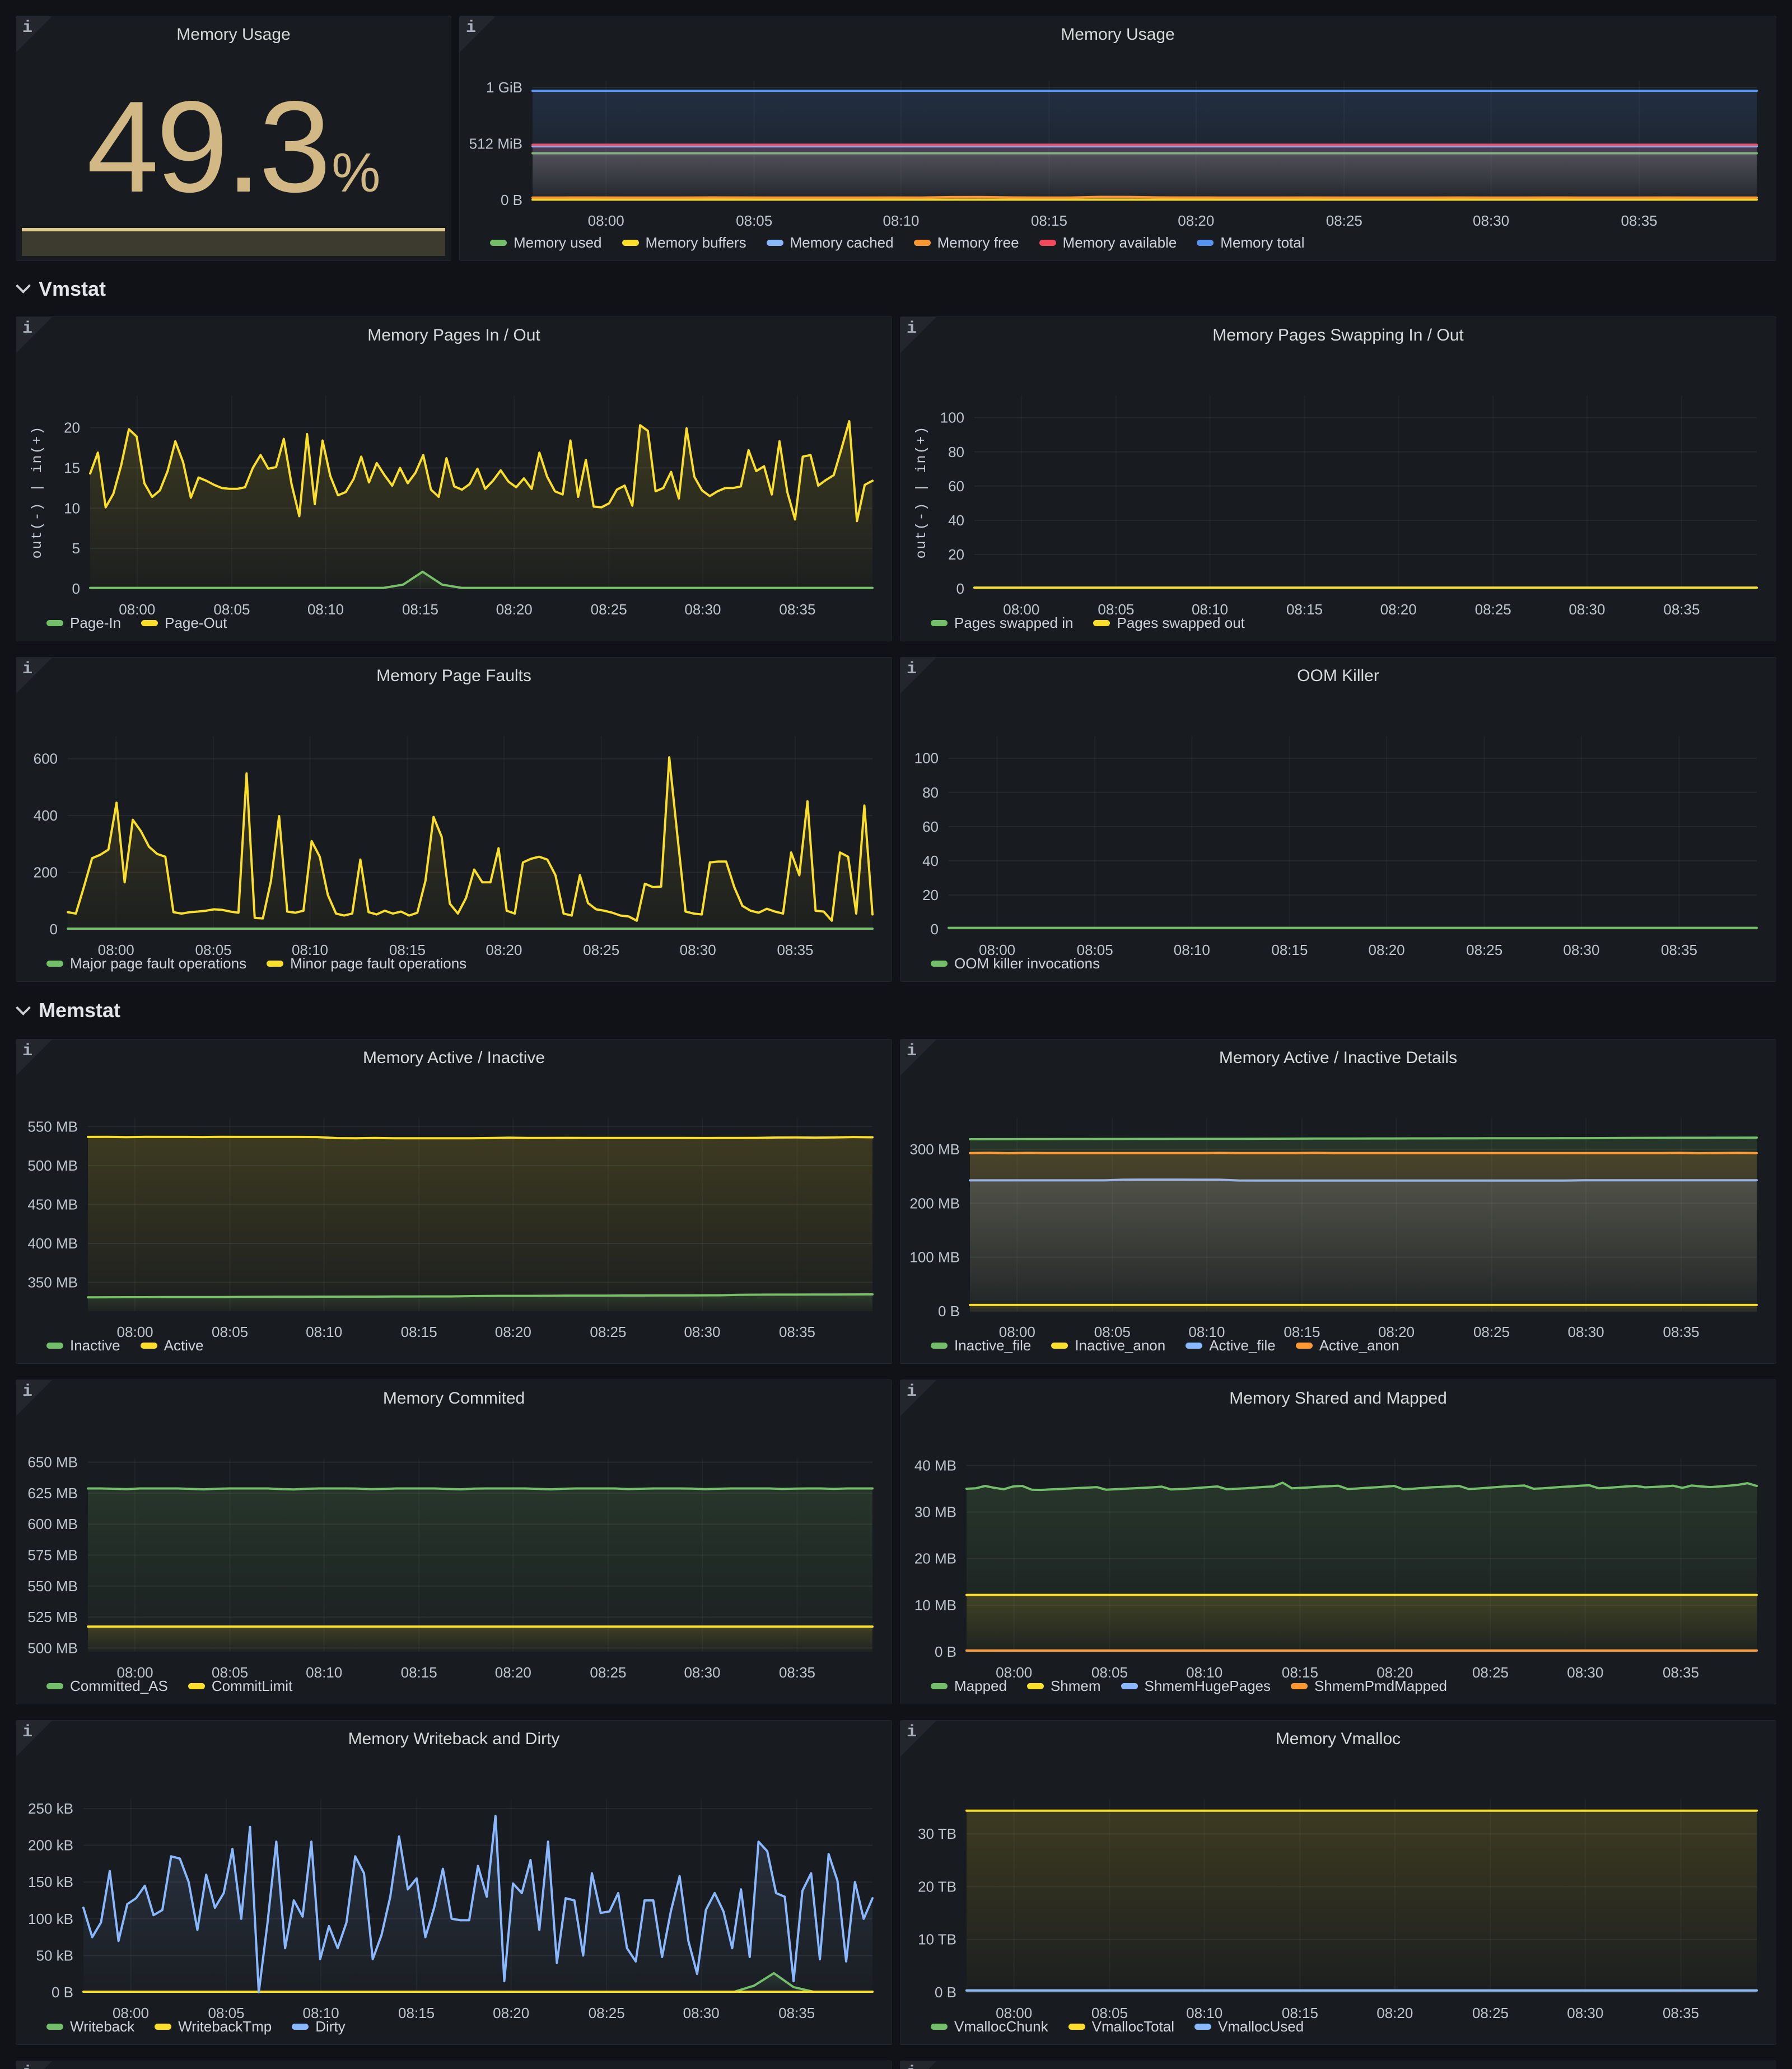  I want to click on legend-item: Inactive_anon, so click(1108, 1345).